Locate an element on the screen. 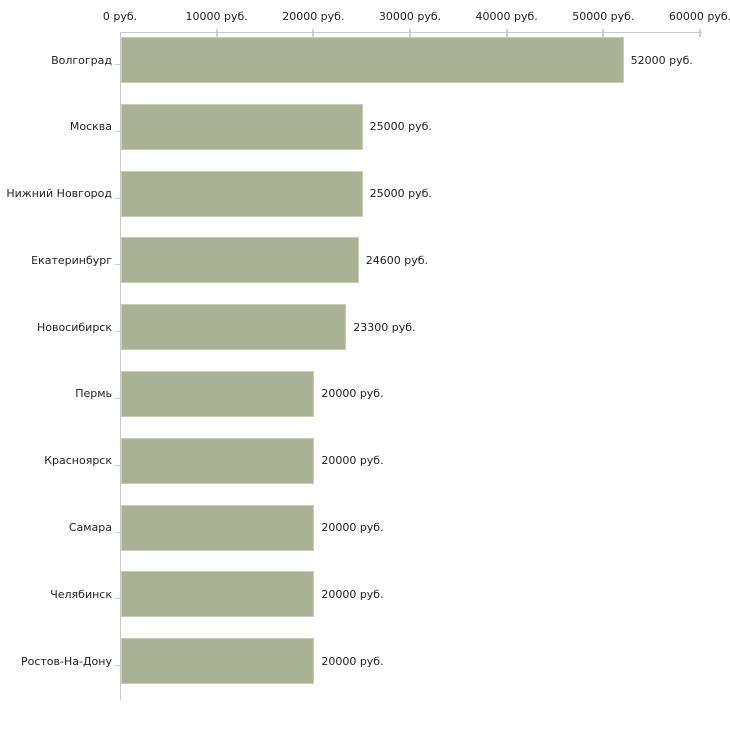 Image resolution: width=730 pixels, height=730 pixels. bar-row: Самара 20000 руб. is located at coordinates (365, 533).